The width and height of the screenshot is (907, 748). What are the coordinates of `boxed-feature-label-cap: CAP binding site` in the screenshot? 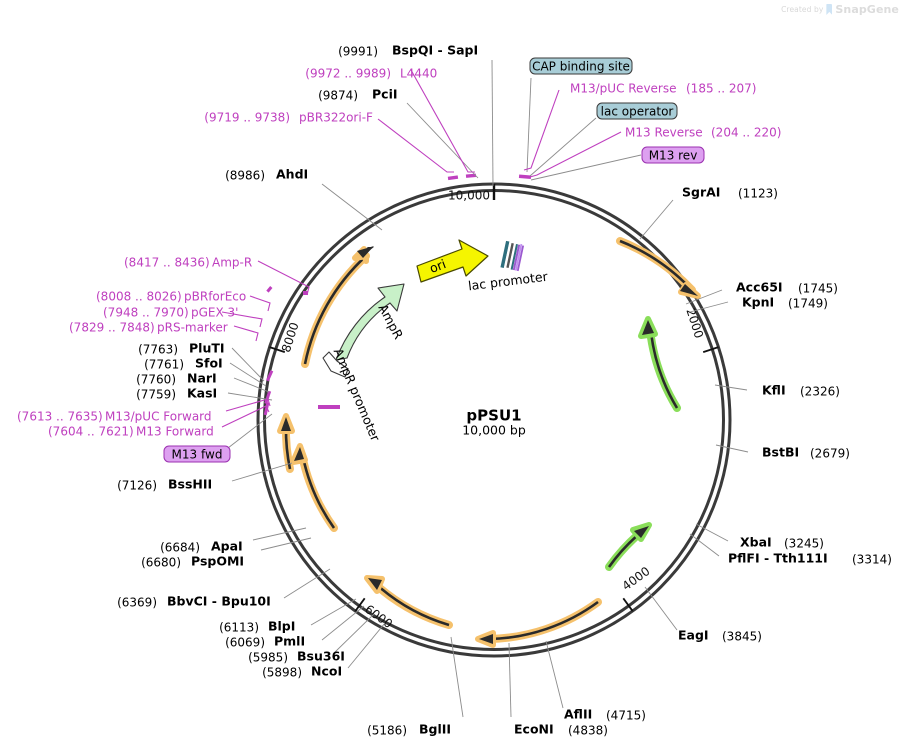 It's located at (581, 67).